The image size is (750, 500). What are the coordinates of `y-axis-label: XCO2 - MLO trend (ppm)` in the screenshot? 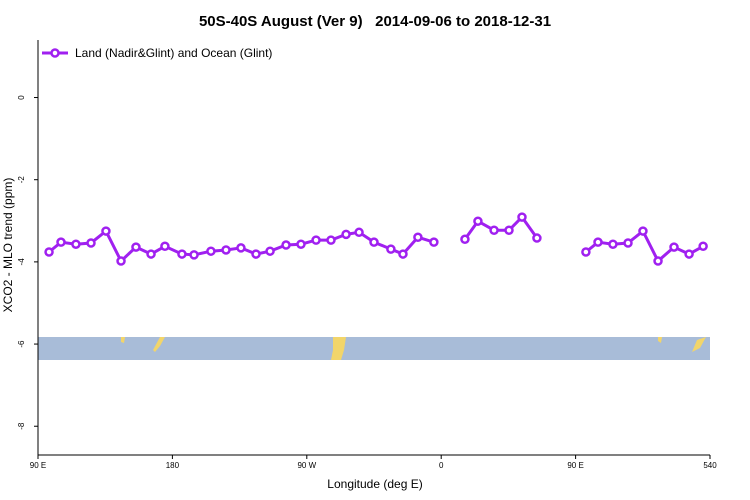 It's located at (8, 245).